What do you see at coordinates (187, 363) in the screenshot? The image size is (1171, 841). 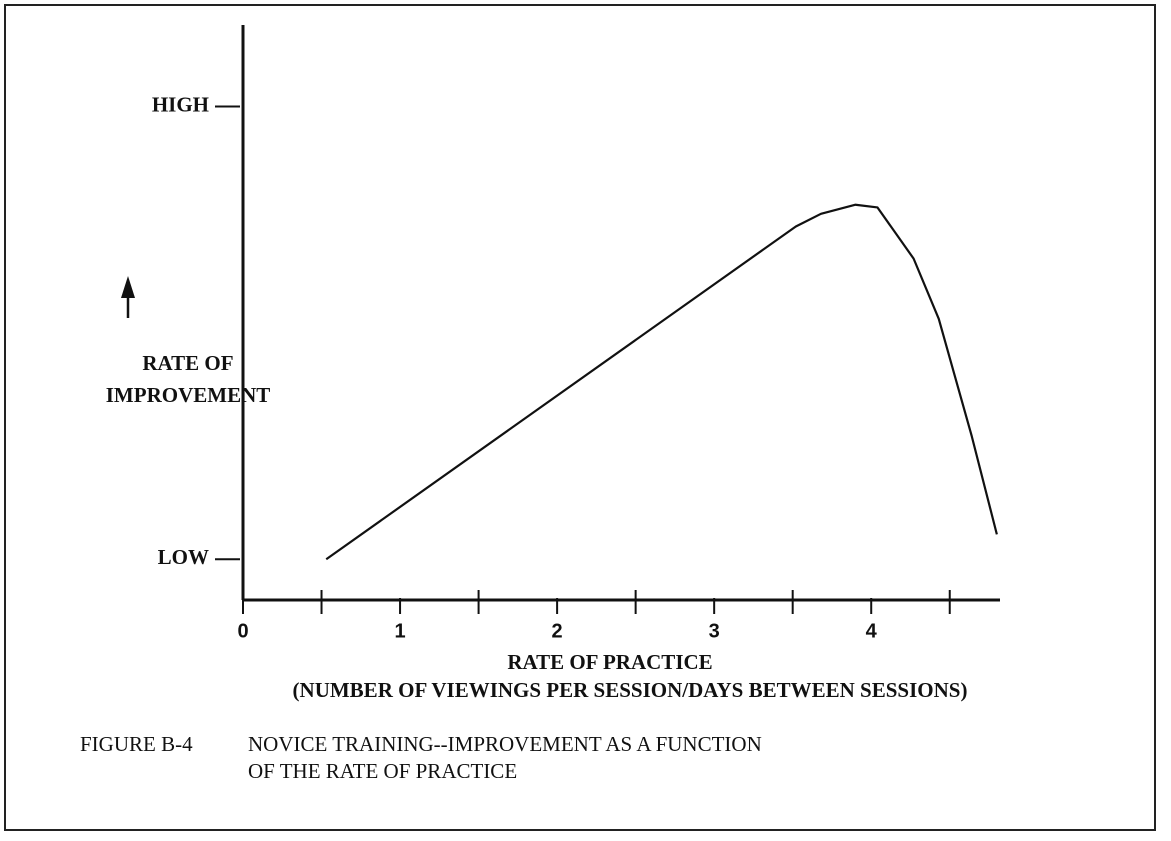 I see `y-label: RATE OF` at bounding box center [187, 363].